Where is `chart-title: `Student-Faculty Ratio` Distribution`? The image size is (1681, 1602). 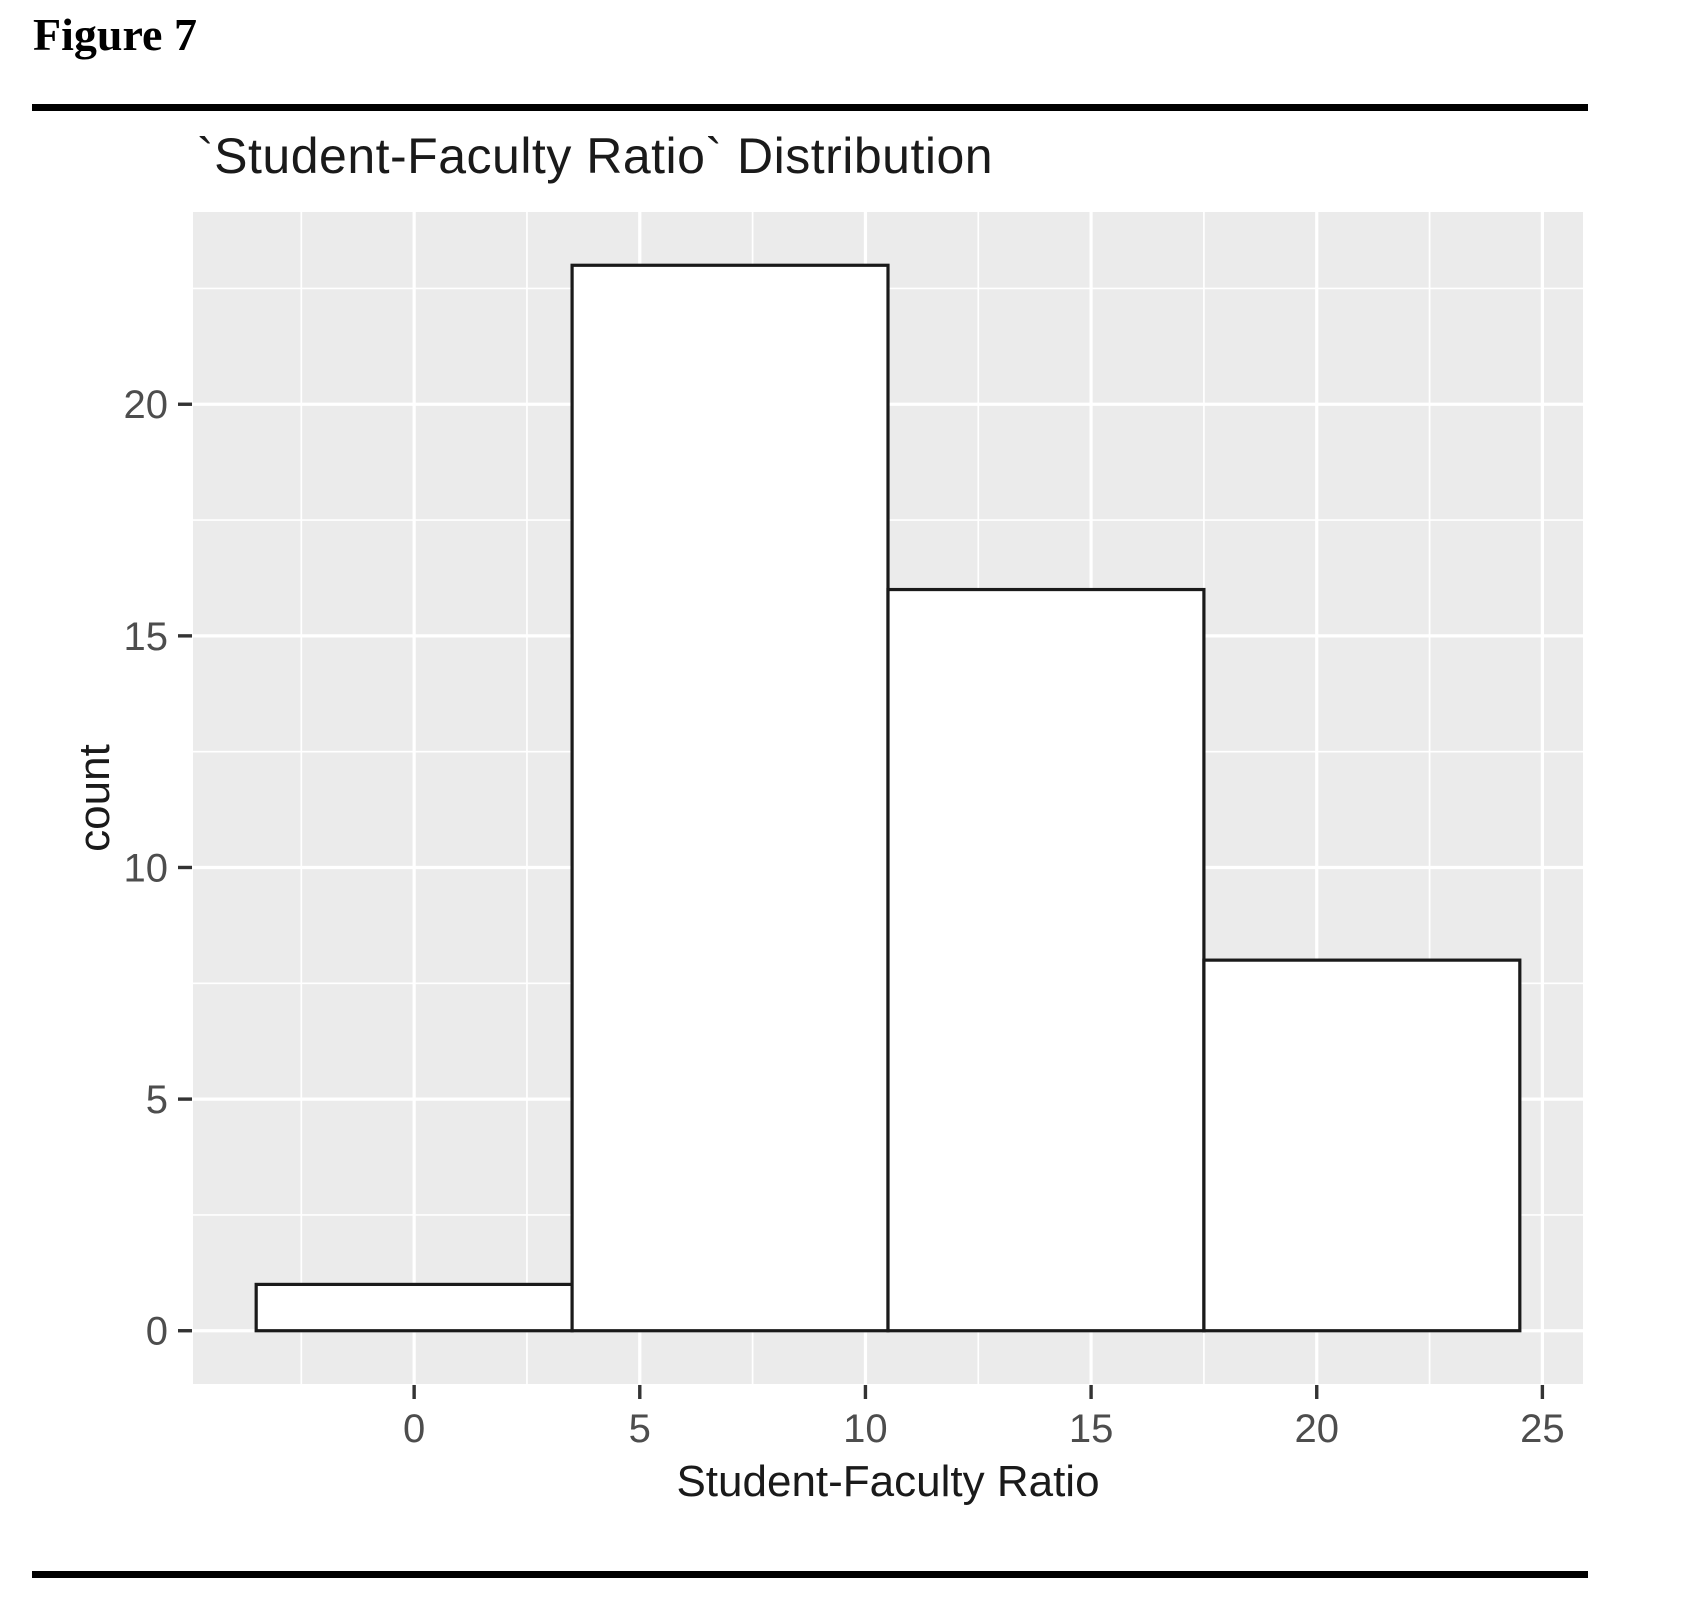
chart-title: `Student-Faculty Ratio` Distribution is located at coordinates (595, 156).